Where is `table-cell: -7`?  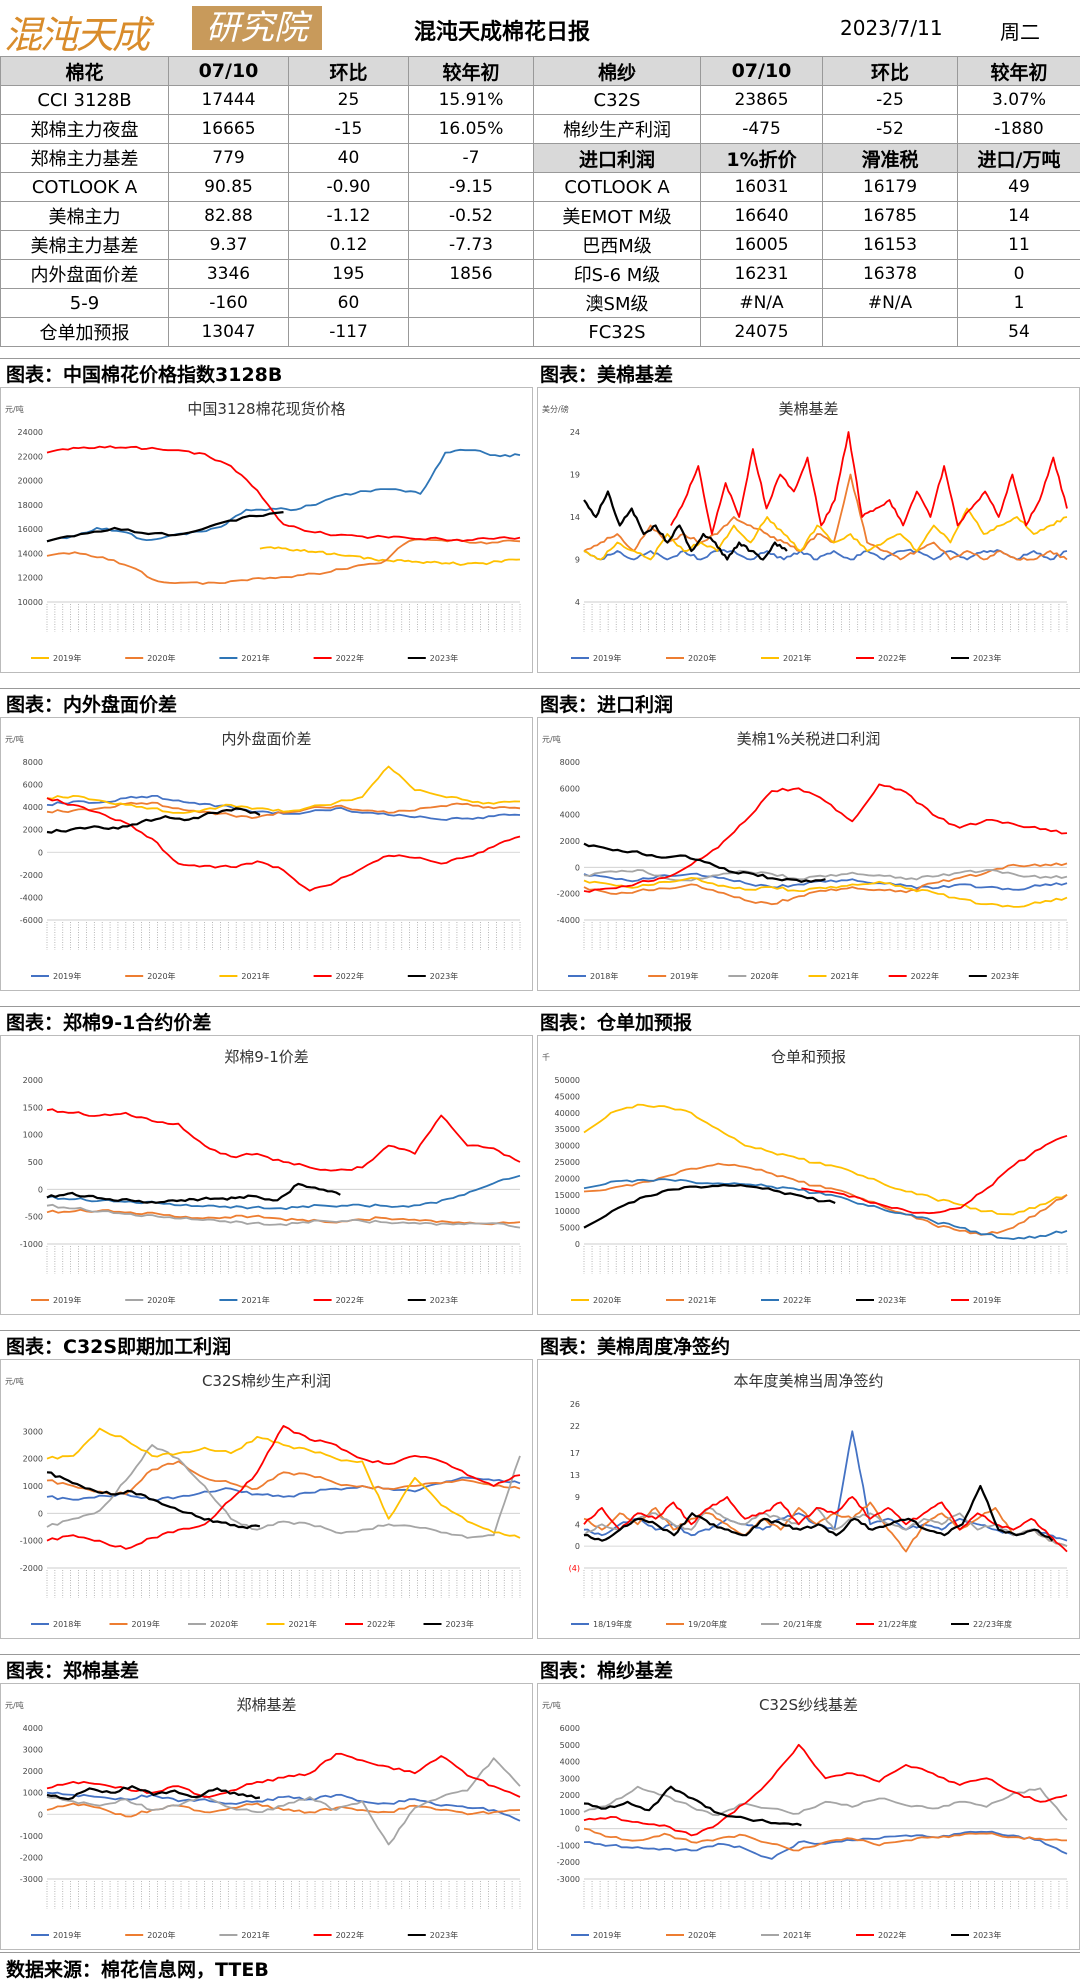 table-cell: -7 is located at coordinates (471, 158).